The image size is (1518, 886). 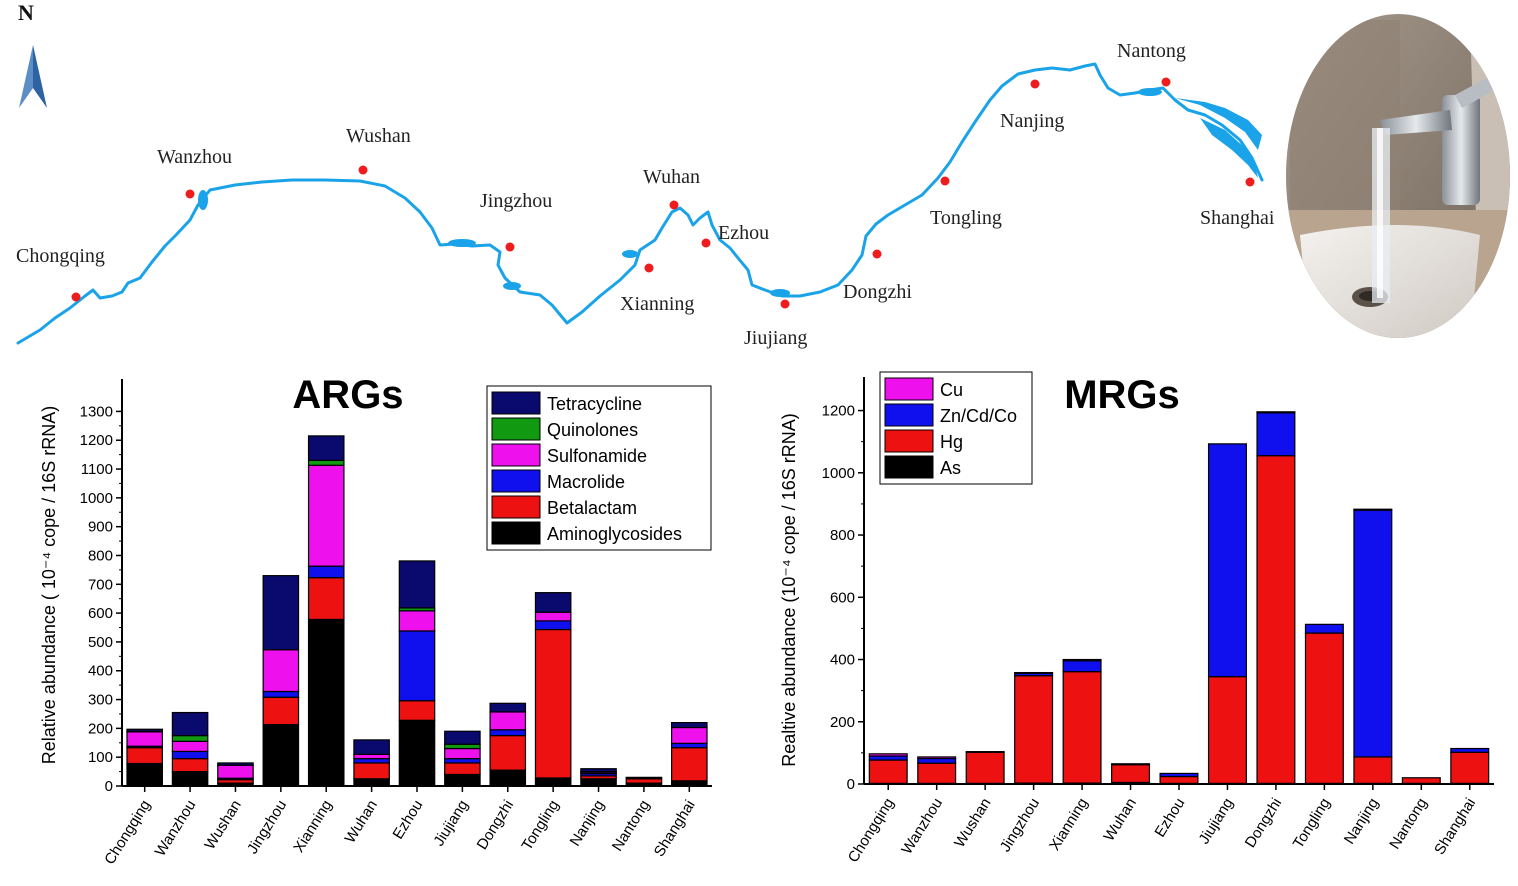 I want to click on args-xtick-label: Dongzhi, so click(x=496, y=825).